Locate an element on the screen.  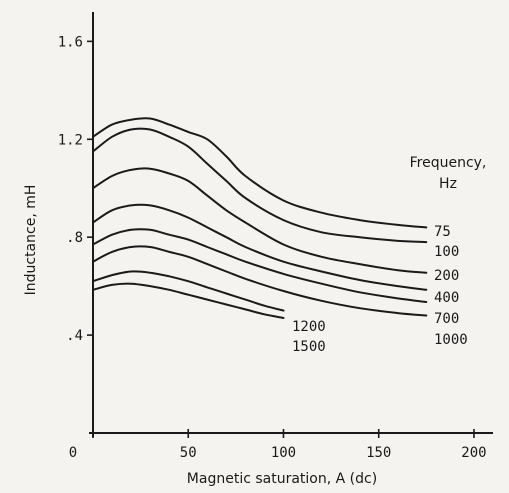
series-label-400: 400 is located at coordinates (446, 298).